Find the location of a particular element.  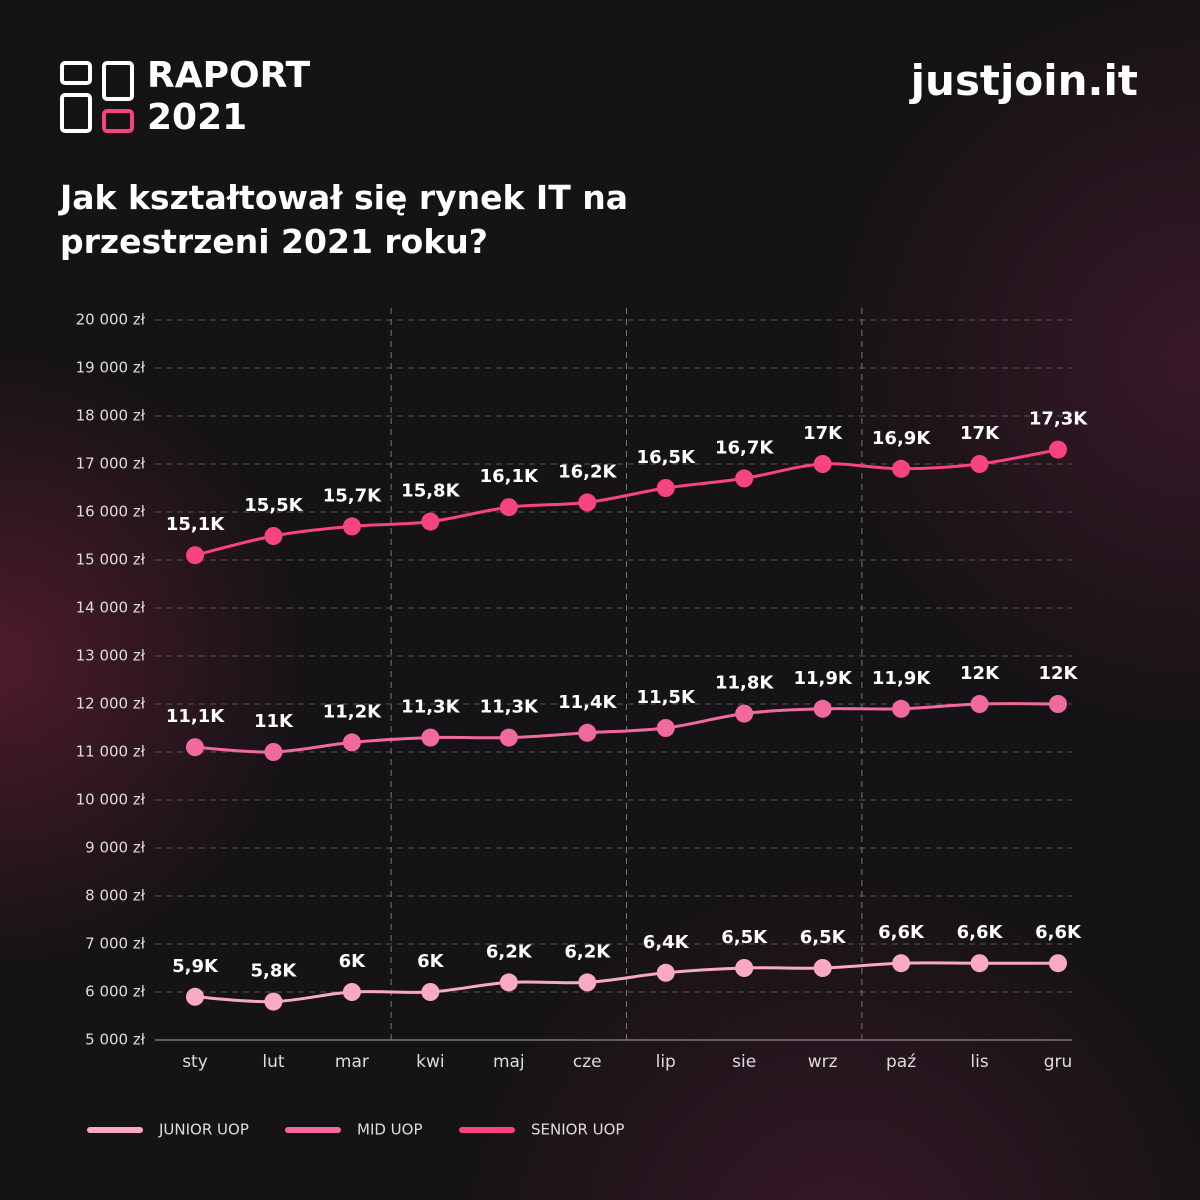

y-tick-label: 13 000 zł is located at coordinates (111, 656).